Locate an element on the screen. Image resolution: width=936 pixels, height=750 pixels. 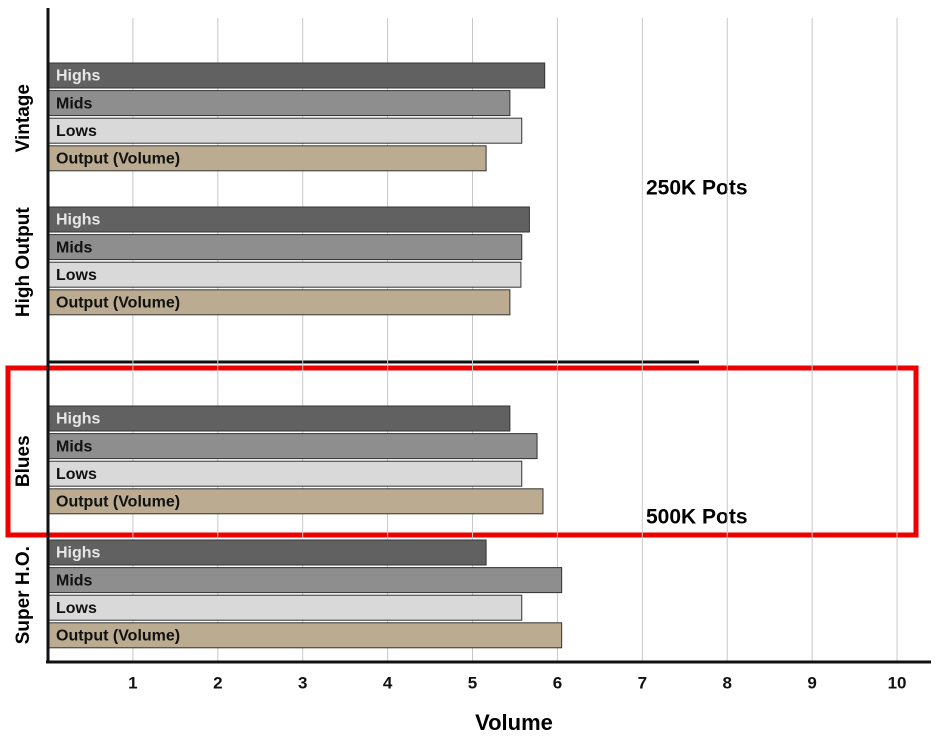
x-tick-label: 5 is located at coordinates (472, 682).